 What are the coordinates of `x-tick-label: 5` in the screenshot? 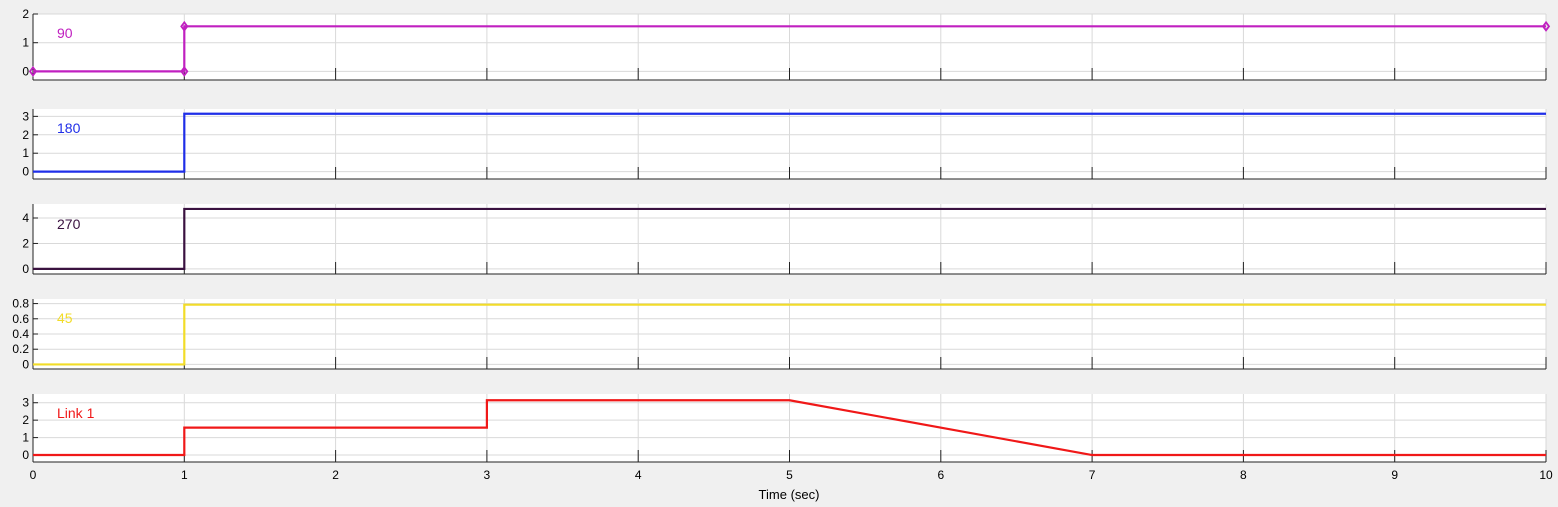 It's located at (789, 475).